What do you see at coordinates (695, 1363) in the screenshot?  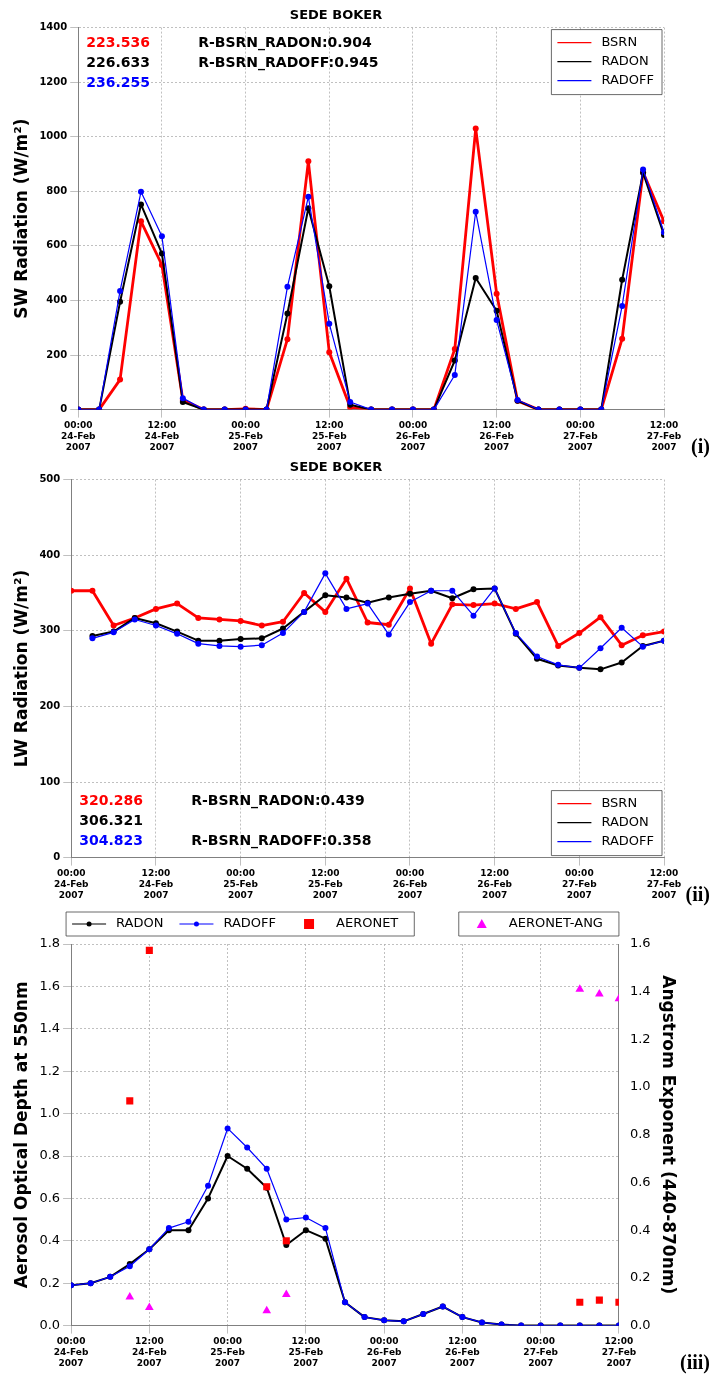 I see `text: (iii)` at bounding box center [695, 1363].